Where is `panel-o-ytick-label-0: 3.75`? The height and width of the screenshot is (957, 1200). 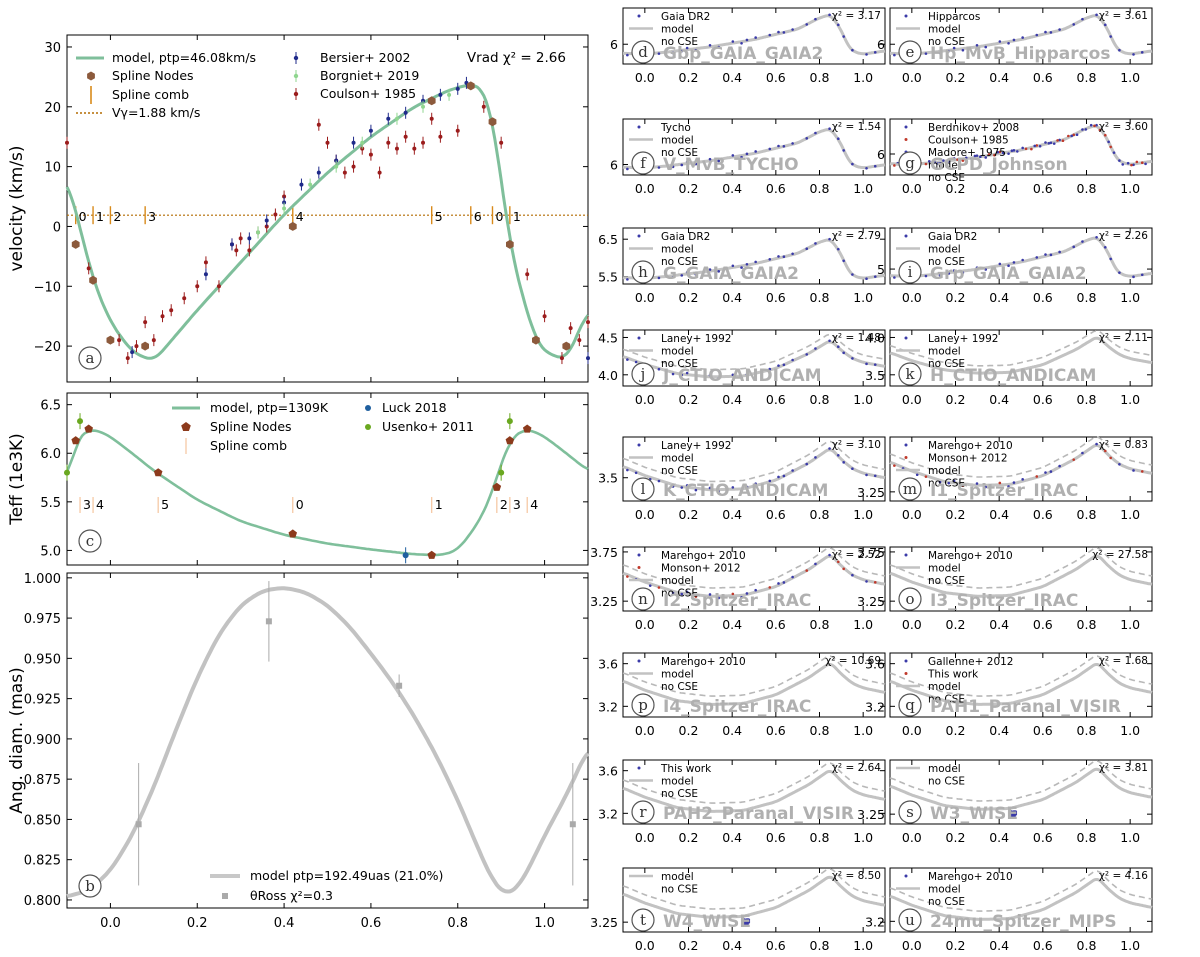
panel-o-ytick-label-0: 3.75 is located at coordinates (871, 552).